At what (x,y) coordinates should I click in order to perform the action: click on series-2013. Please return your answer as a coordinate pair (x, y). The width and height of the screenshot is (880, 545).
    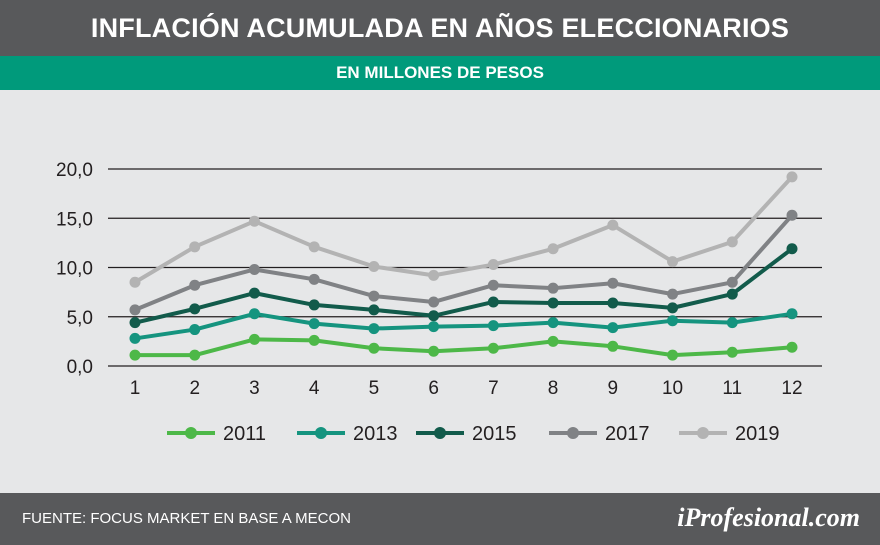
    Looking at the image, I should click on (463, 326).